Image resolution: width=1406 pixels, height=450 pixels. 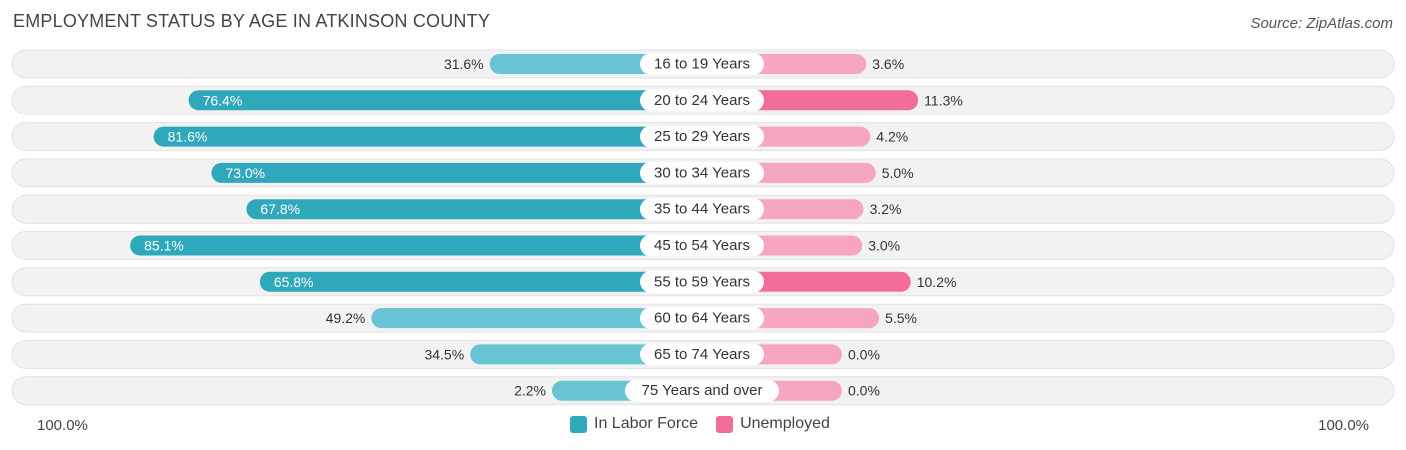 What do you see at coordinates (888, 64) in the screenshot?
I see `value-label-unemployed: 3.6%` at bounding box center [888, 64].